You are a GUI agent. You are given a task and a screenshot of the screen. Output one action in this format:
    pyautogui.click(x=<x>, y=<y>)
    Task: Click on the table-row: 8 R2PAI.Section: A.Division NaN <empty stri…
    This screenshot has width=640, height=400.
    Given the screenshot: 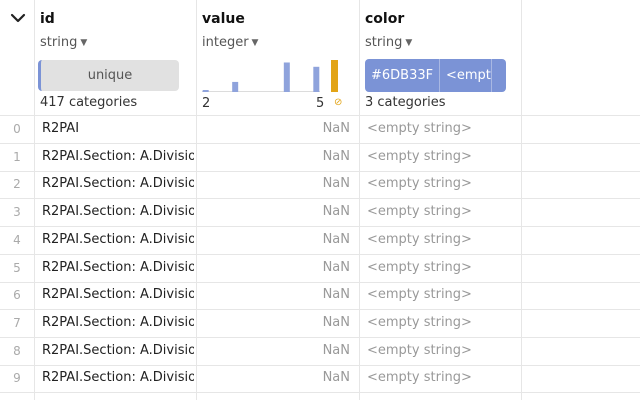 What is the action you would take?
    pyautogui.click(x=320, y=352)
    